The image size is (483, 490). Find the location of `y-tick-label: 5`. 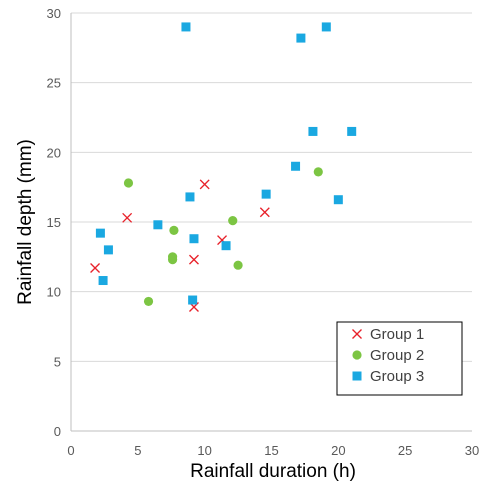

y-tick-label: 5 is located at coordinates (57, 361).